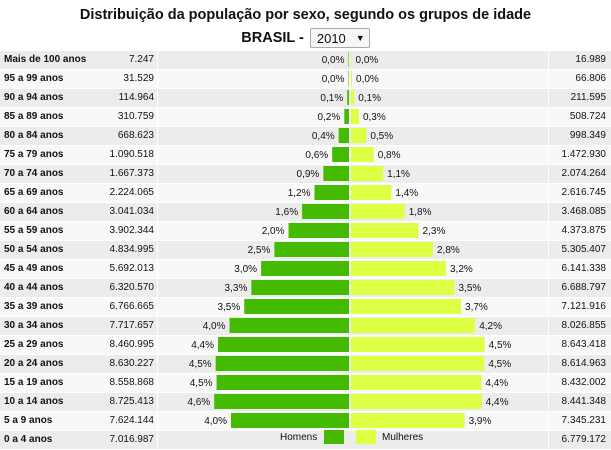 The image size is (611, 450). Describe the element at coordinates (299, 193) in the screenshot. I see `men-percent-label: 1,2%` at that location.